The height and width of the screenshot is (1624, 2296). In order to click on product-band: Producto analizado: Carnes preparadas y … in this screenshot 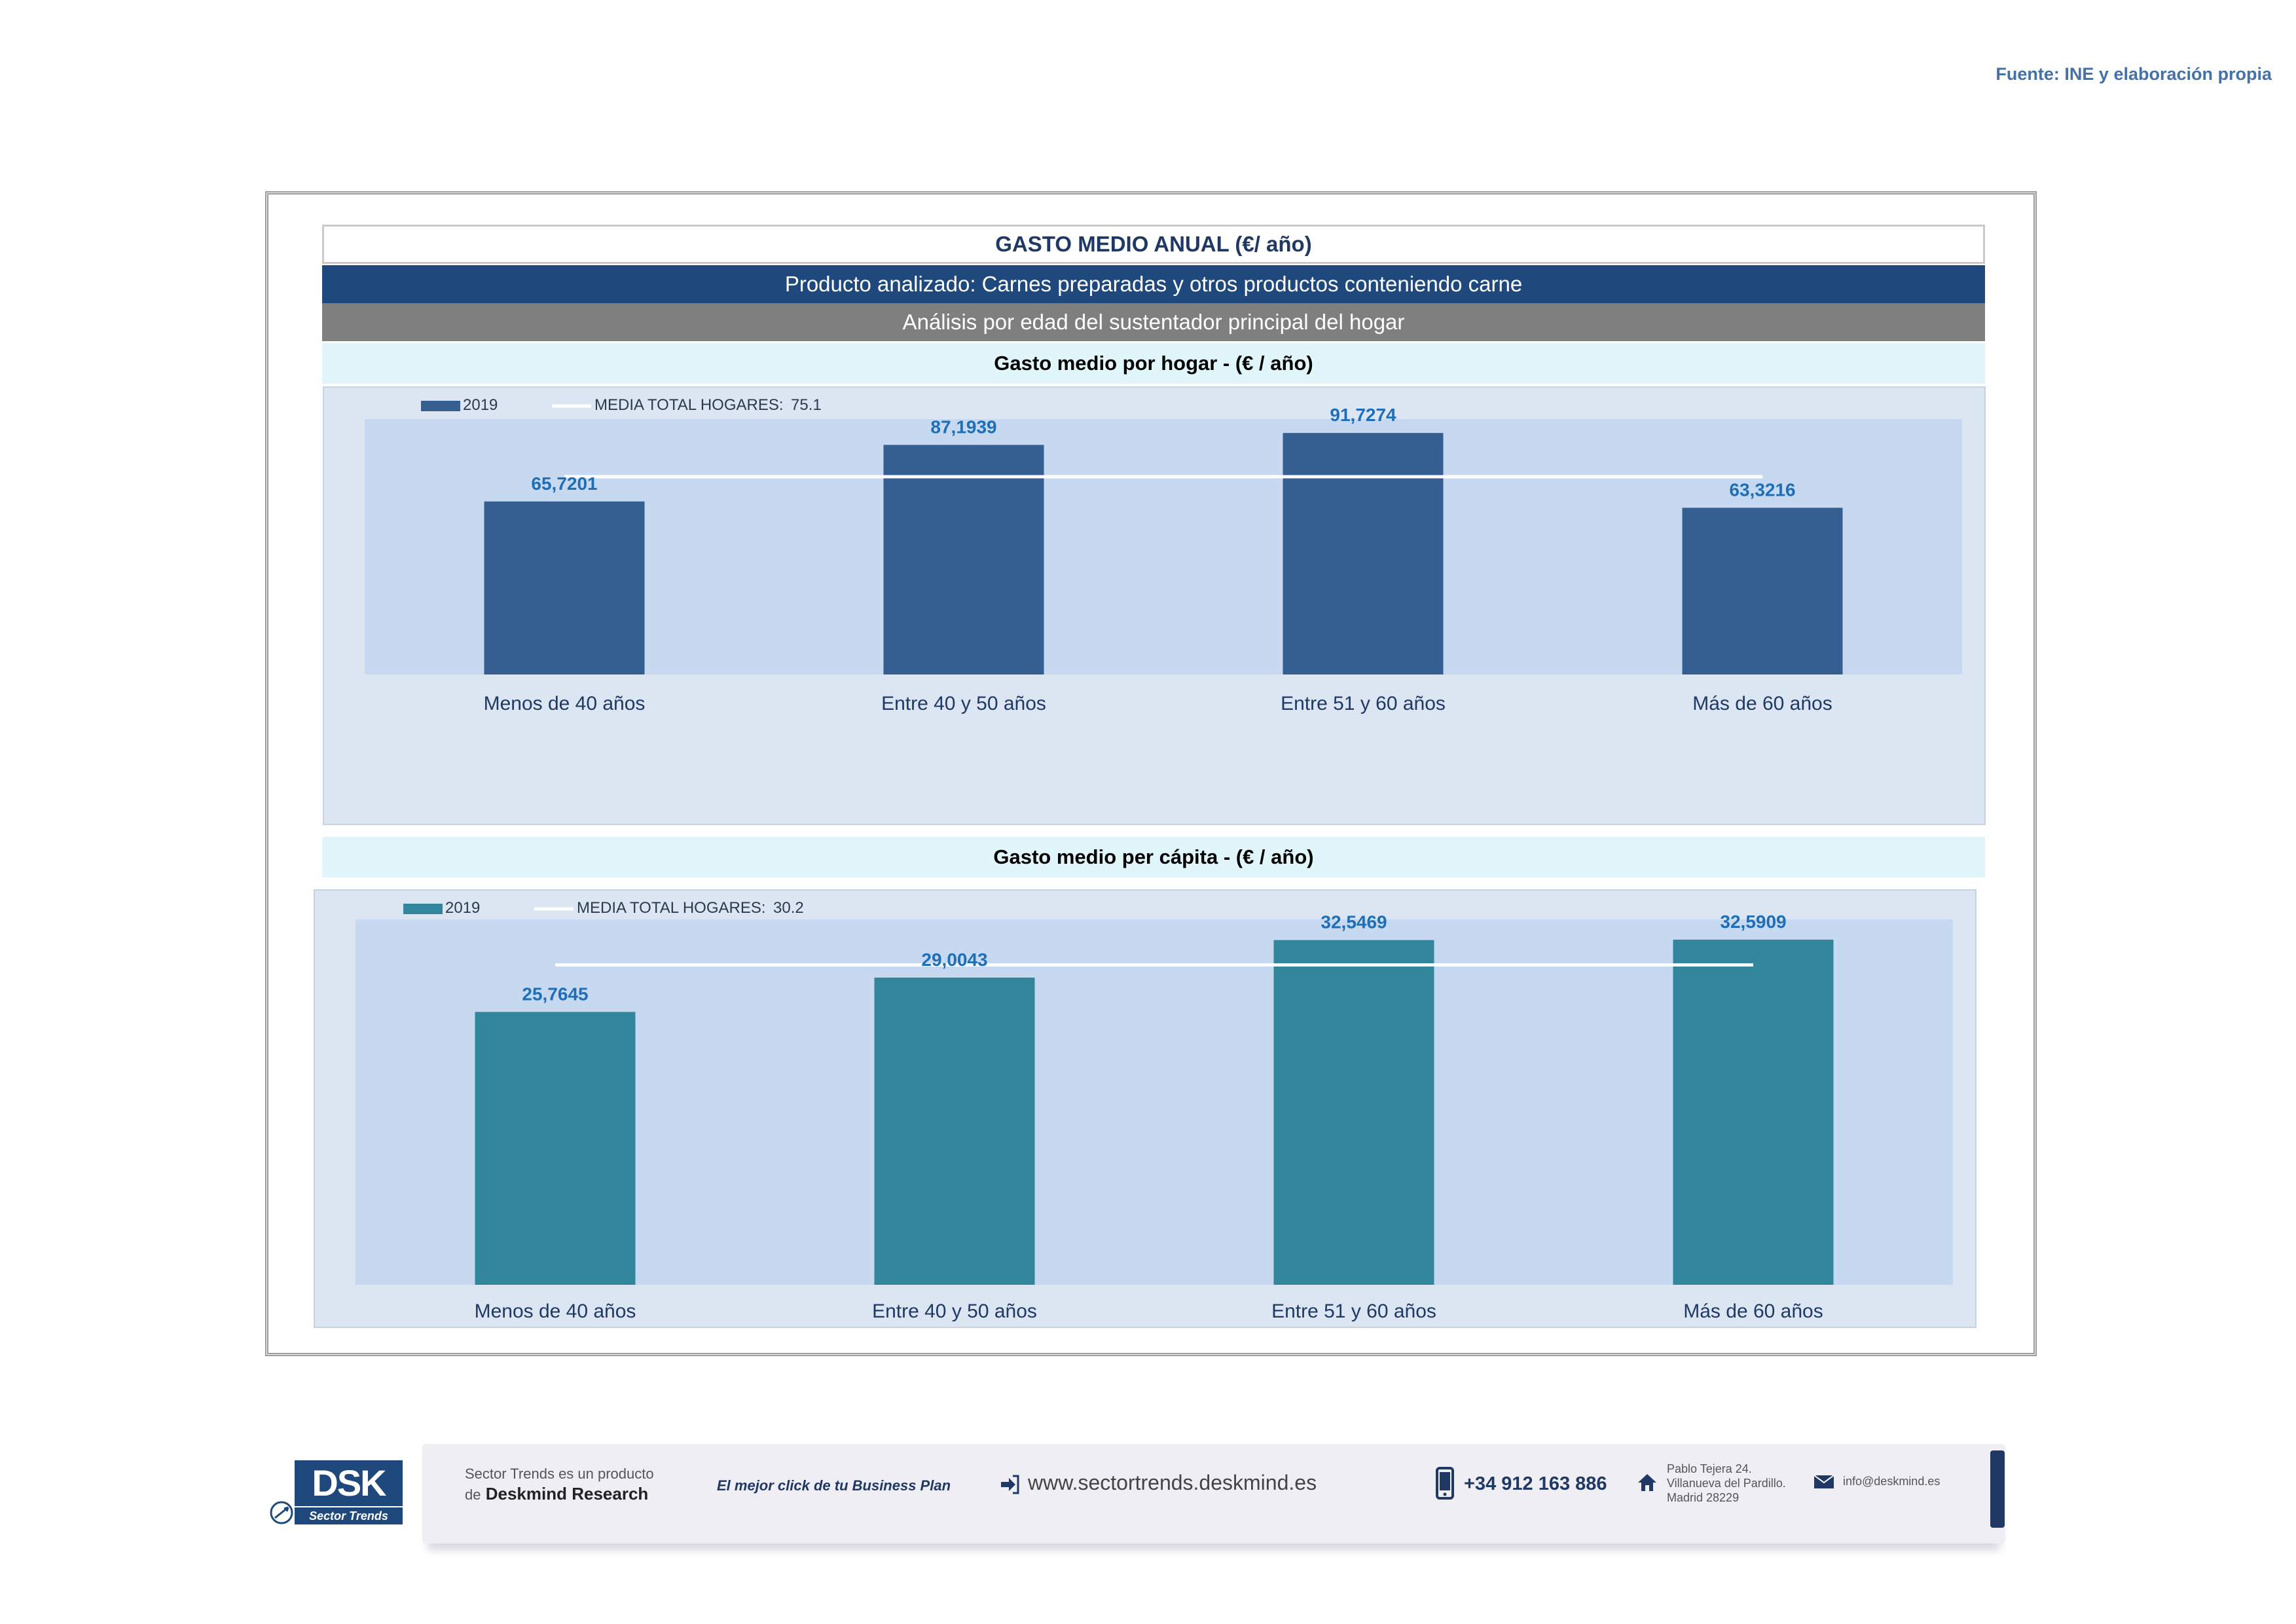, I will do `click(1153, 284)`.